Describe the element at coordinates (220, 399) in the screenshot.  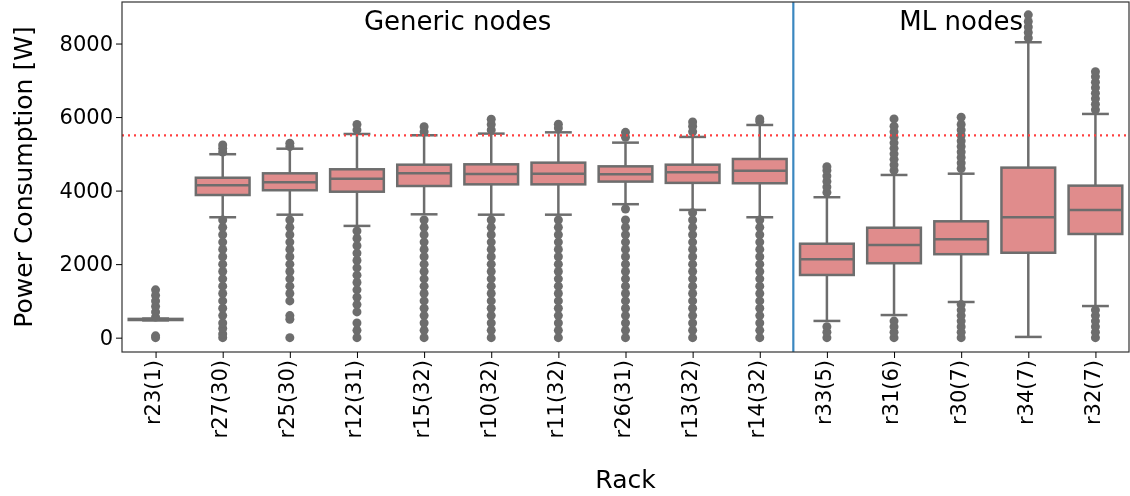
I see `x-tick-label: r27(30)` at that location.